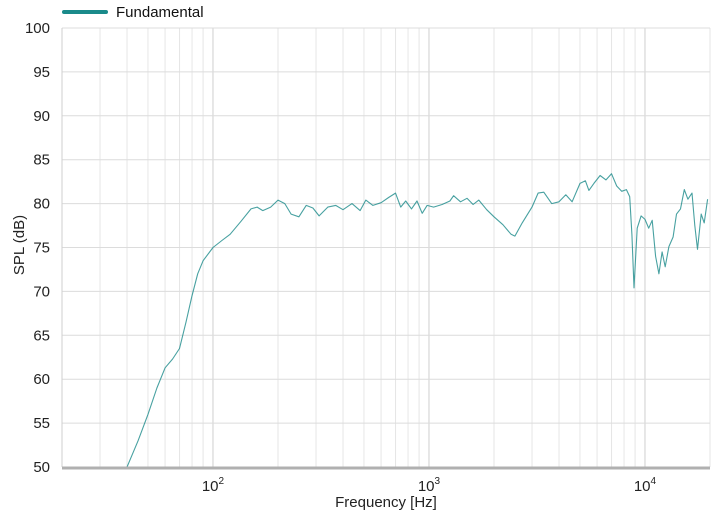  Describe the element at coordinates (41, 379) in the screenshot. I see `y-tick-label: 60` at that location.